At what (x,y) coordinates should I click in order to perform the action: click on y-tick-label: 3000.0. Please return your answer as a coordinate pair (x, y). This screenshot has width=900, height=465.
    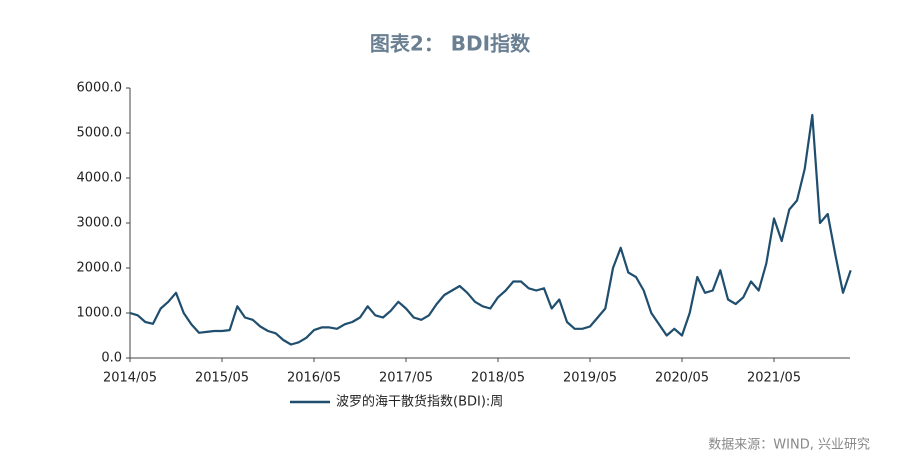
    Looking at the image, I should click on (100, 223).